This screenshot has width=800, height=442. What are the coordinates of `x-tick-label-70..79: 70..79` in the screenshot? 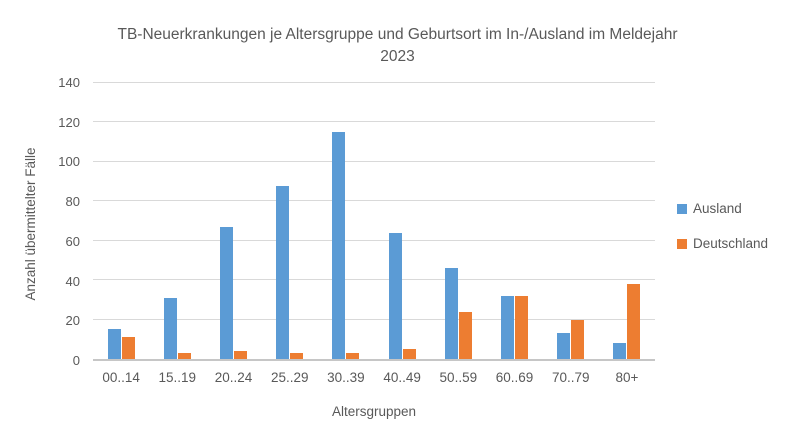 It's located at (570, 377).